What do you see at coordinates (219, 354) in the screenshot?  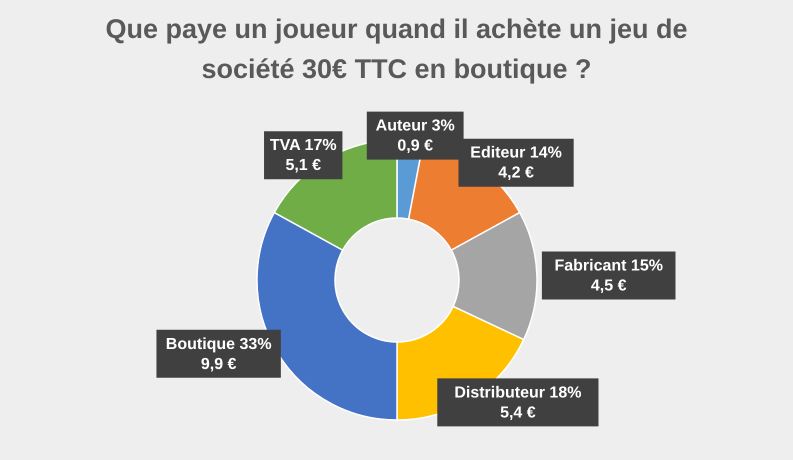 I see `slice-label: Boutique 33% 9,9 €` at bounding box center [219, 354].